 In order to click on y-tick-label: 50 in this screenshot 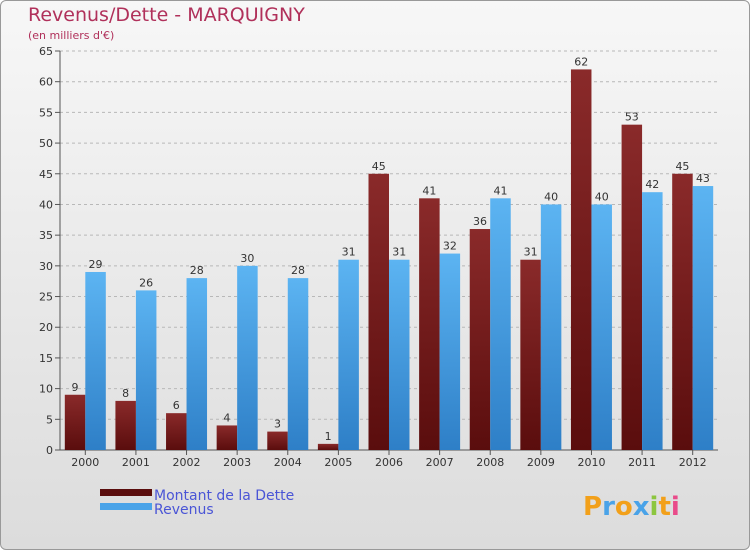, I will do `click(46, 143)`.